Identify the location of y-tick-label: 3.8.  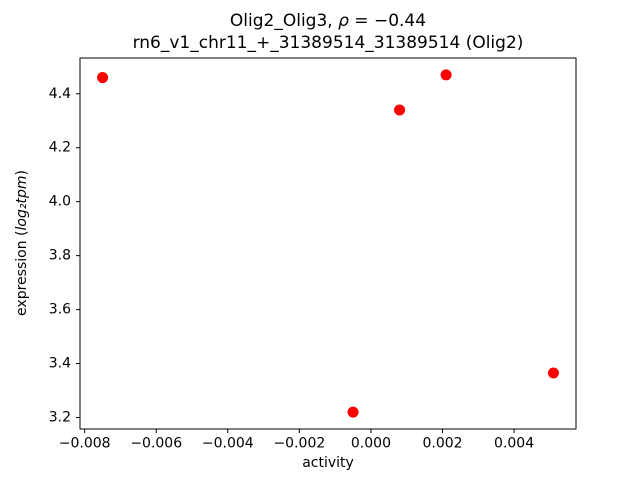
(60, 256).